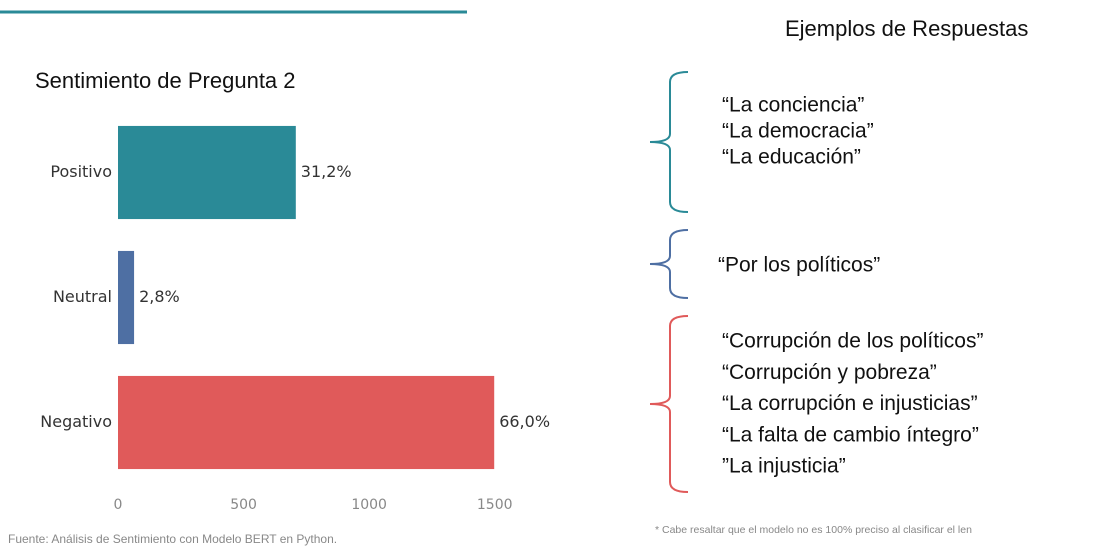 This screenshot has width=1112, height=548. What do you see at coordinates (793, 105) in the screenshot?
I see `example-text: “La conciencia”` at bounding box center [793, 105].